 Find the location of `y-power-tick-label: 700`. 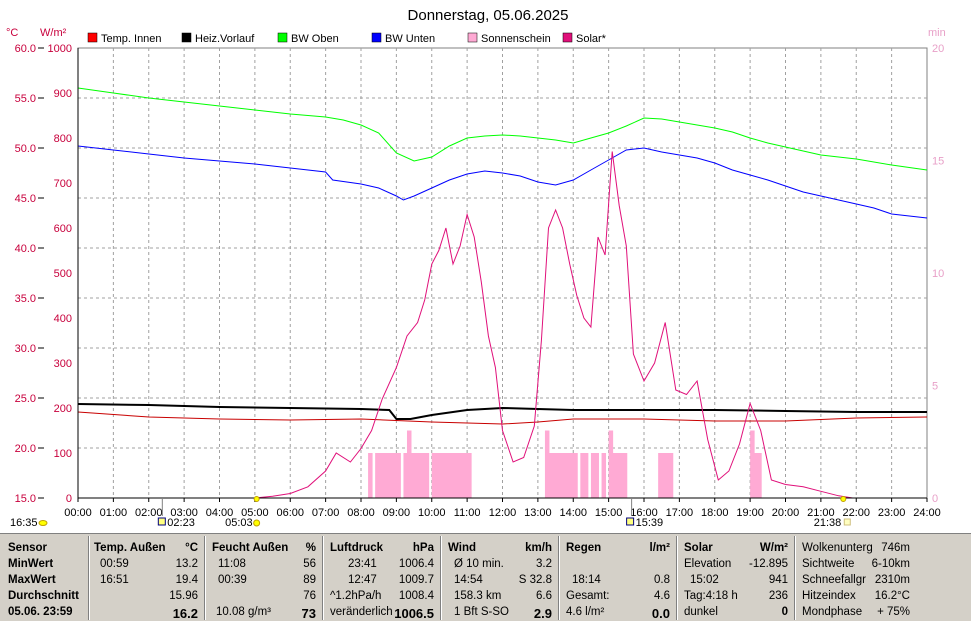

y-power-tick-label: 700 is located at coordinates (63, 184).